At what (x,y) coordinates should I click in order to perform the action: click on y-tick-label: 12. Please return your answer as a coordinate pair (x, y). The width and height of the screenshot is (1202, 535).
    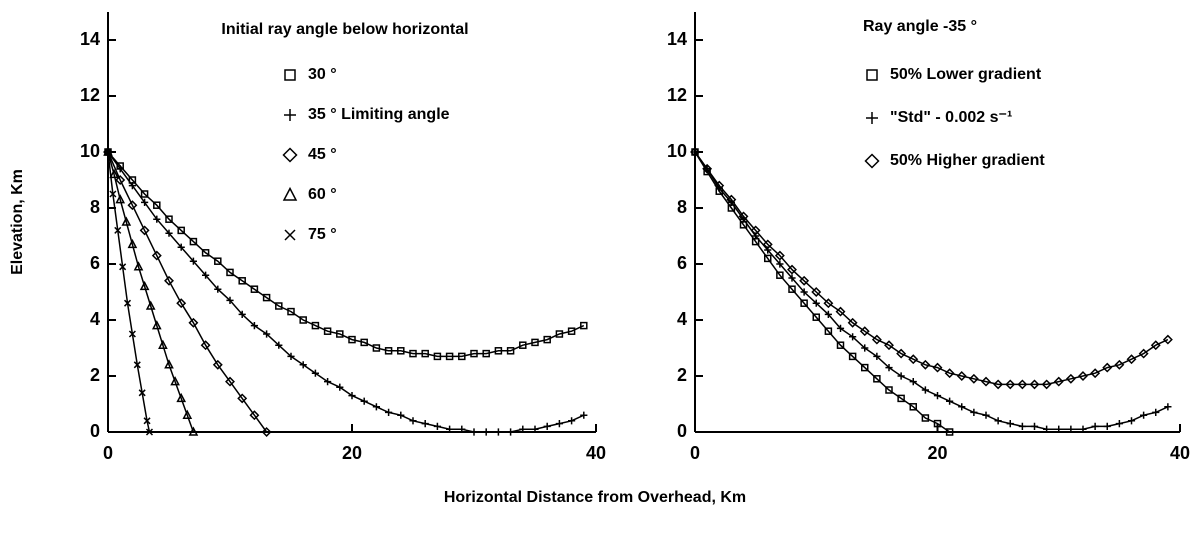
    Looking at the image, I should click on (90, 95).